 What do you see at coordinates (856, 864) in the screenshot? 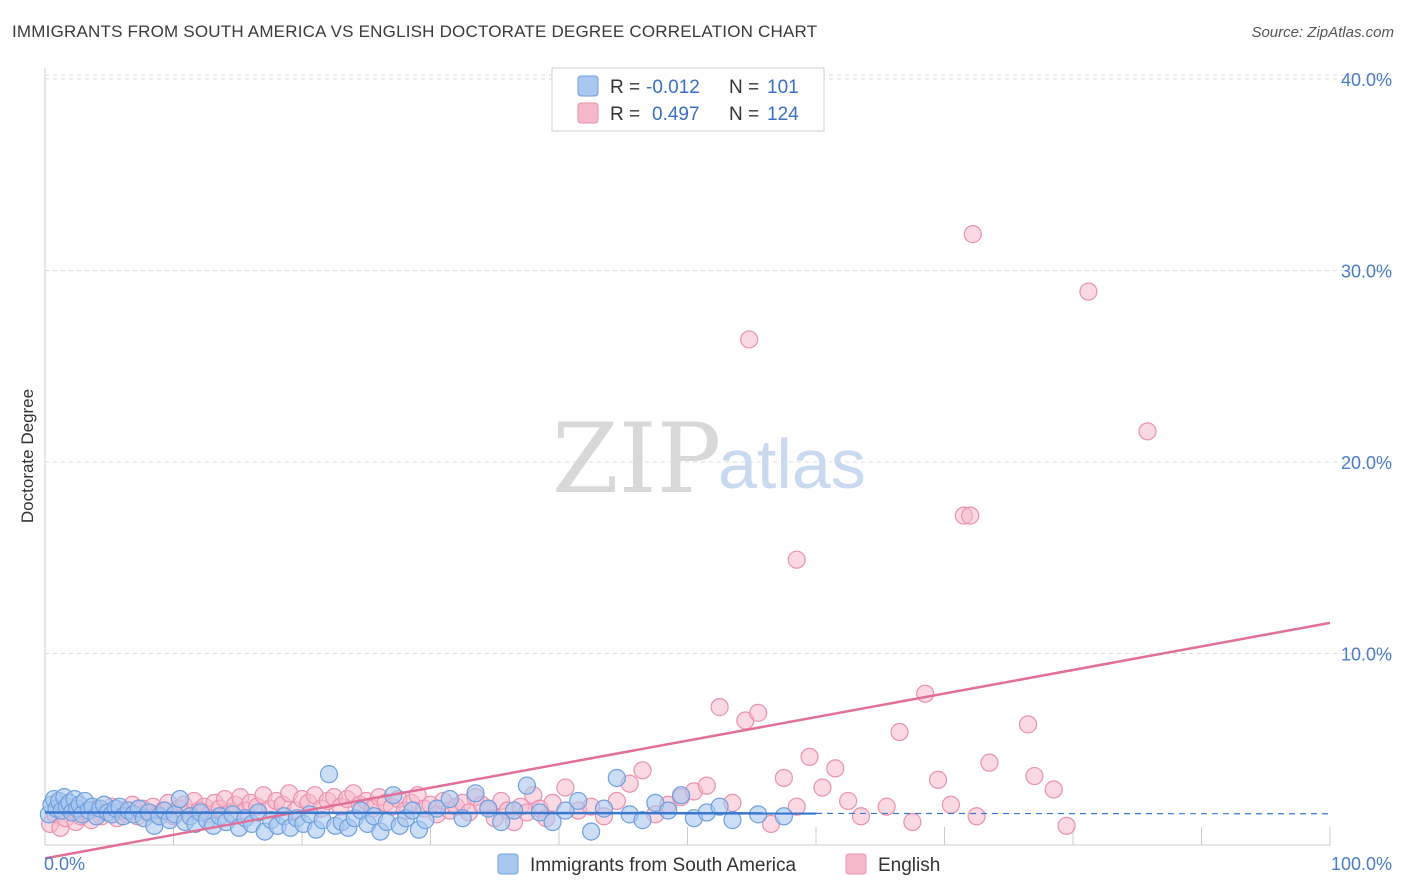
I see `bottom-legend-swatch-pink` at bounding box center [856, 864].